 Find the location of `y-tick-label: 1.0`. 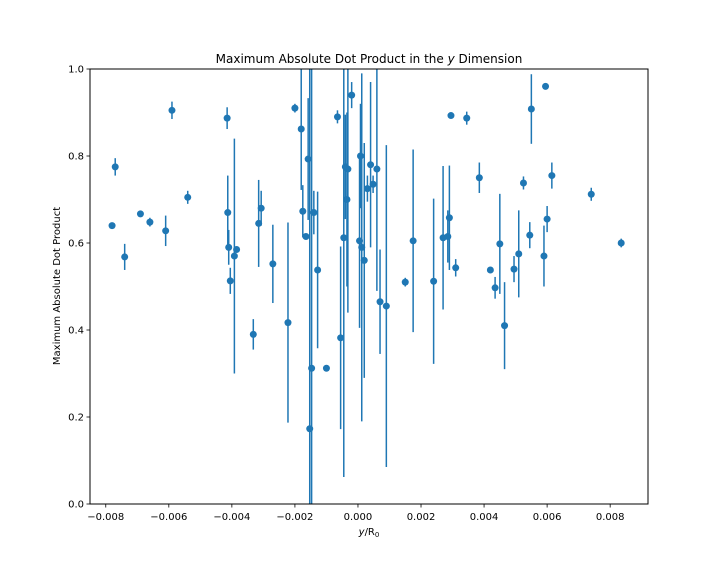

y-tick-label: 1.0 is located at coordinates (76, 70).